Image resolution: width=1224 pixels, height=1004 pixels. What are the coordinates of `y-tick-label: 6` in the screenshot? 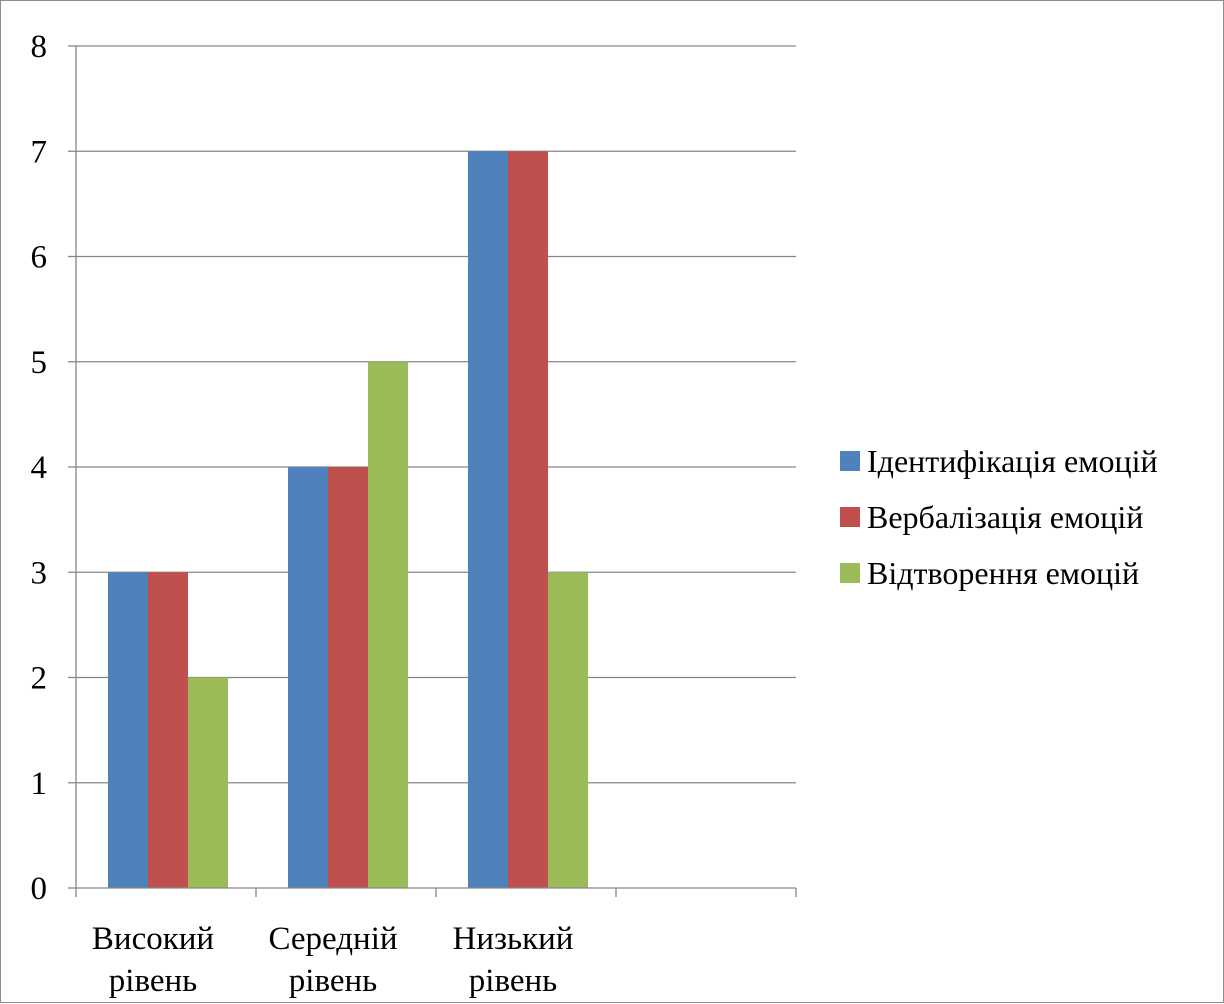 It's located at (39, 258).